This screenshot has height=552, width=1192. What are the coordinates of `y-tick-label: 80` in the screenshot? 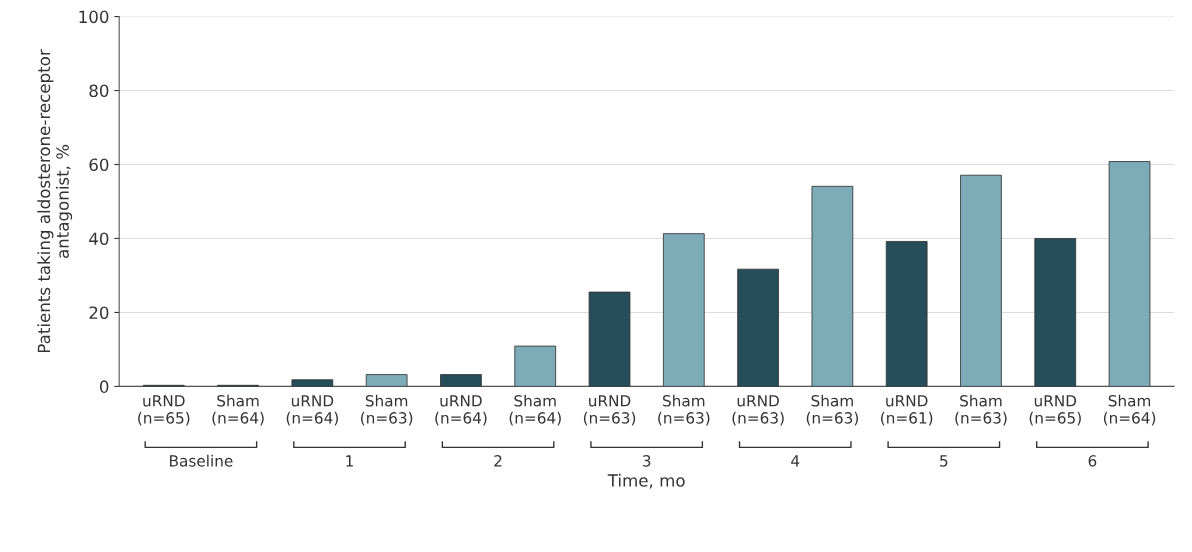 It's located at (99, 91).